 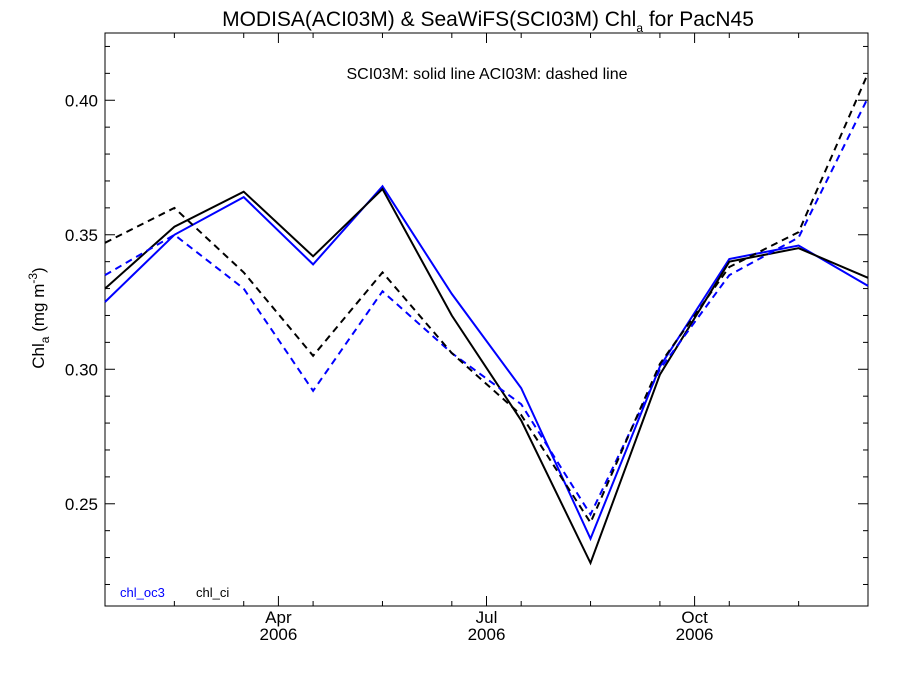 What do you see at coordinates (38, 270) in the screenshot?
I see `y-axis-label-close: )` at bounding box center [38, 270].